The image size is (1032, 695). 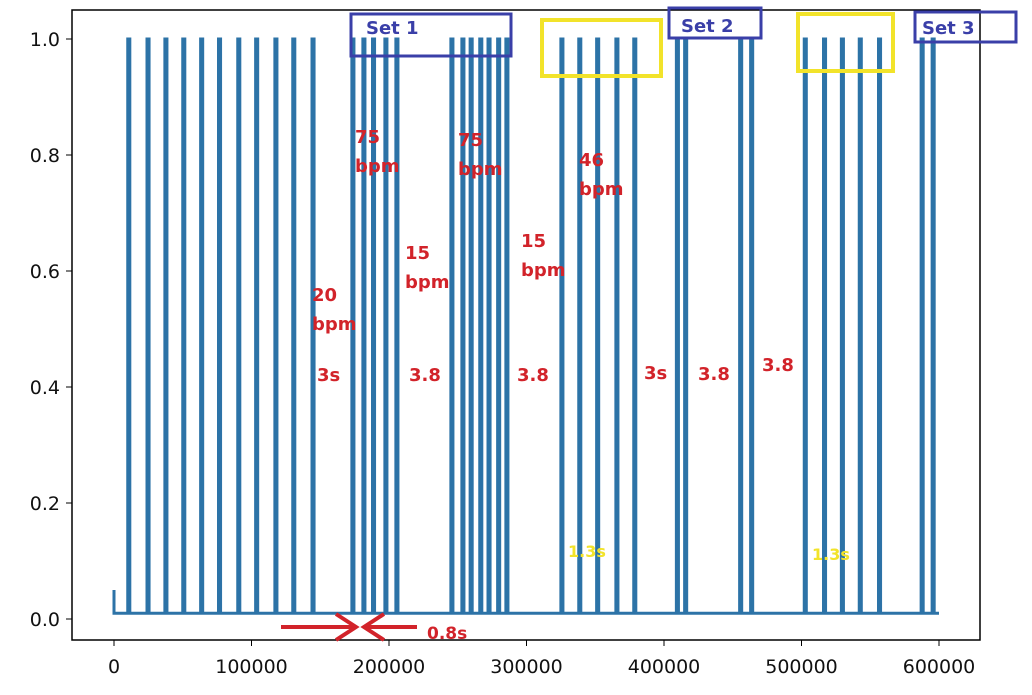 I want to click on x-tick-label: 400000, so click(x=664, y=667).